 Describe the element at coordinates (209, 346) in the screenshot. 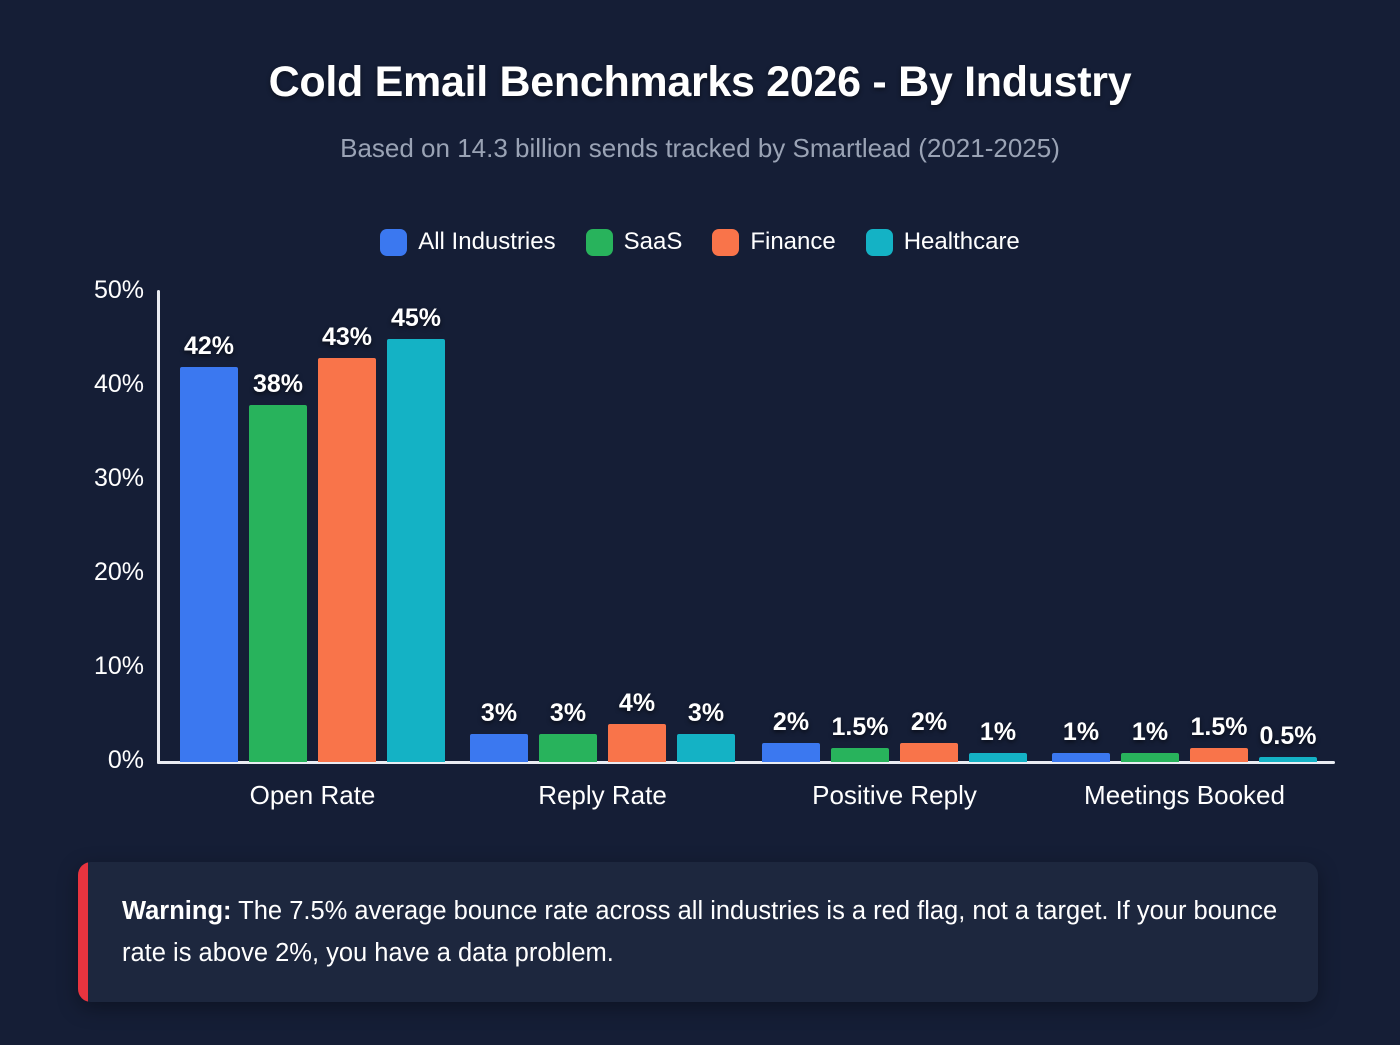

I see `bar-value-label: 42%` at that location.